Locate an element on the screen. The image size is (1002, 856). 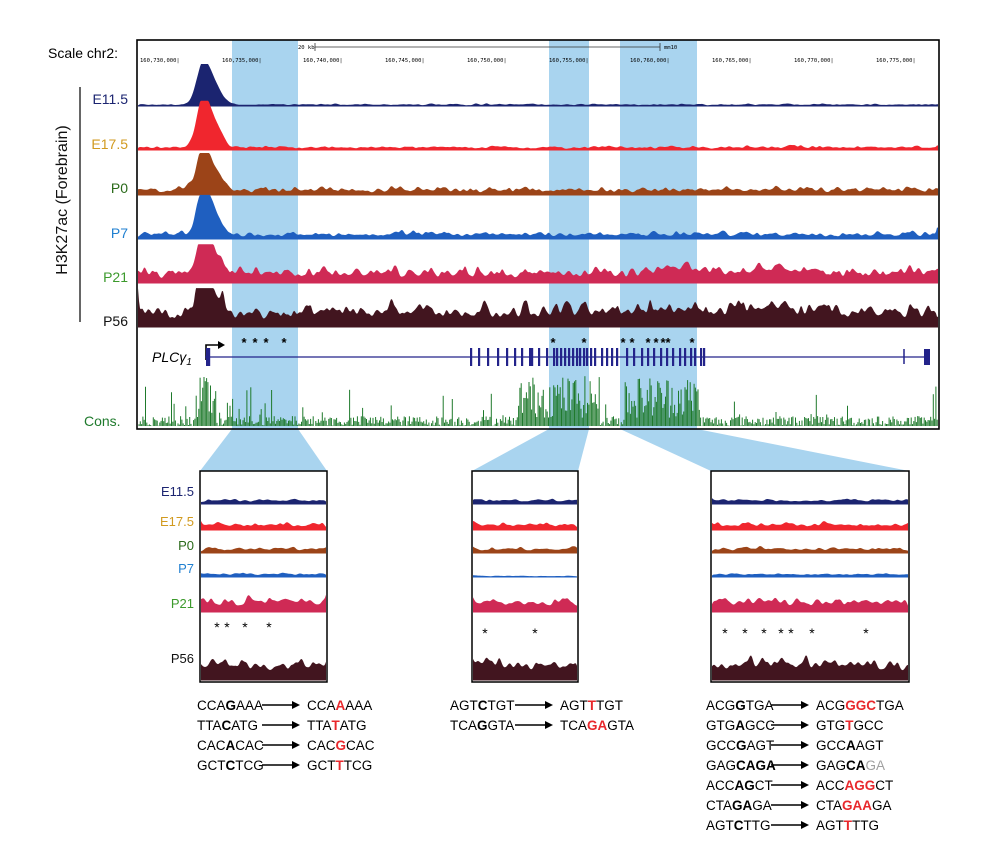
zoom-label-p0: P0 is located at coordinates (186, 545).